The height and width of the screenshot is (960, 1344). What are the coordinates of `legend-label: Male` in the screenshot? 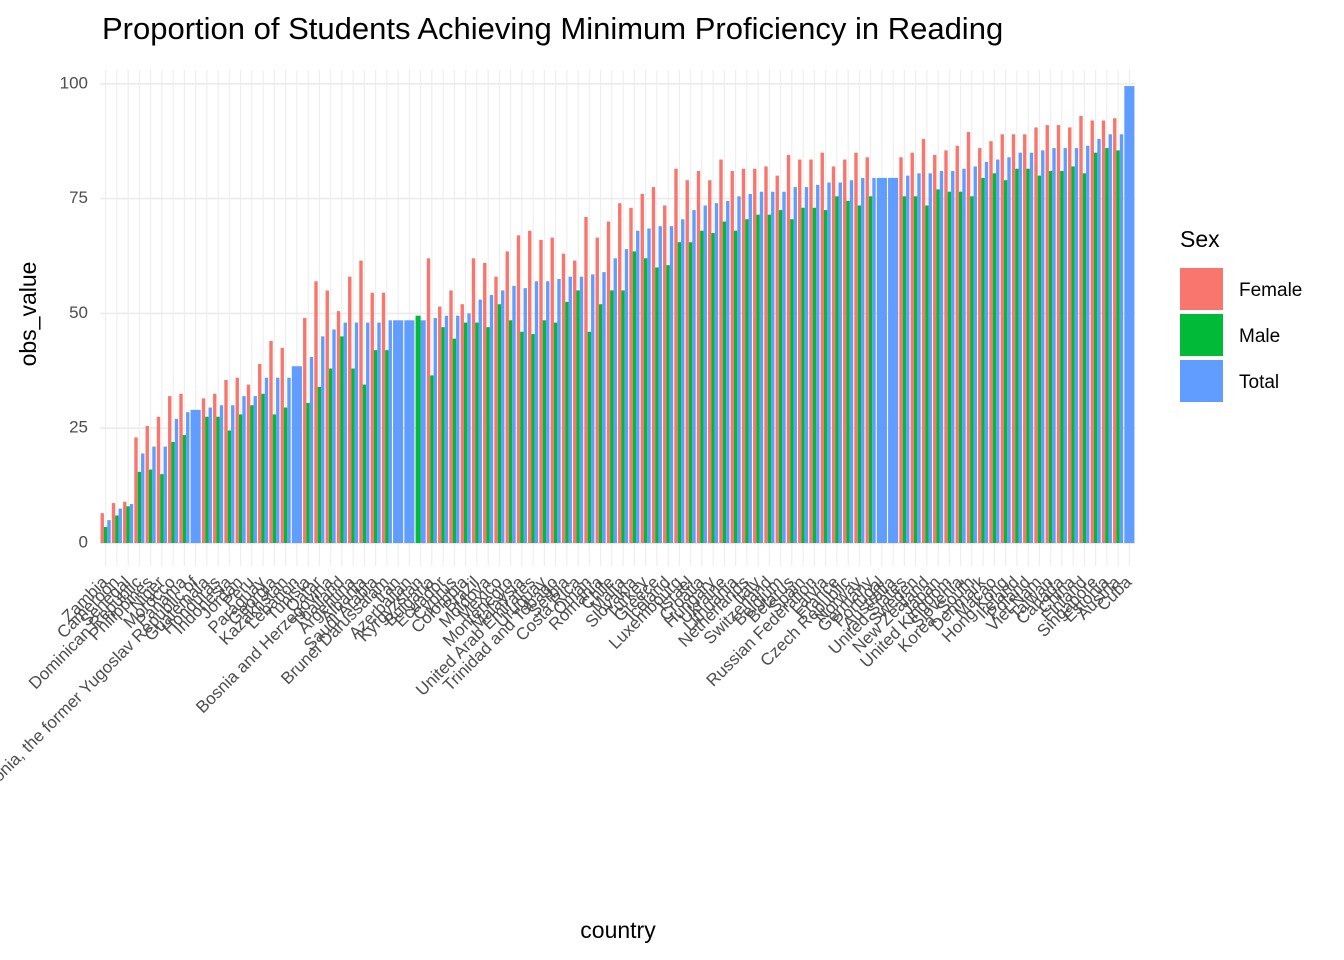 It's located at (1259, 336).